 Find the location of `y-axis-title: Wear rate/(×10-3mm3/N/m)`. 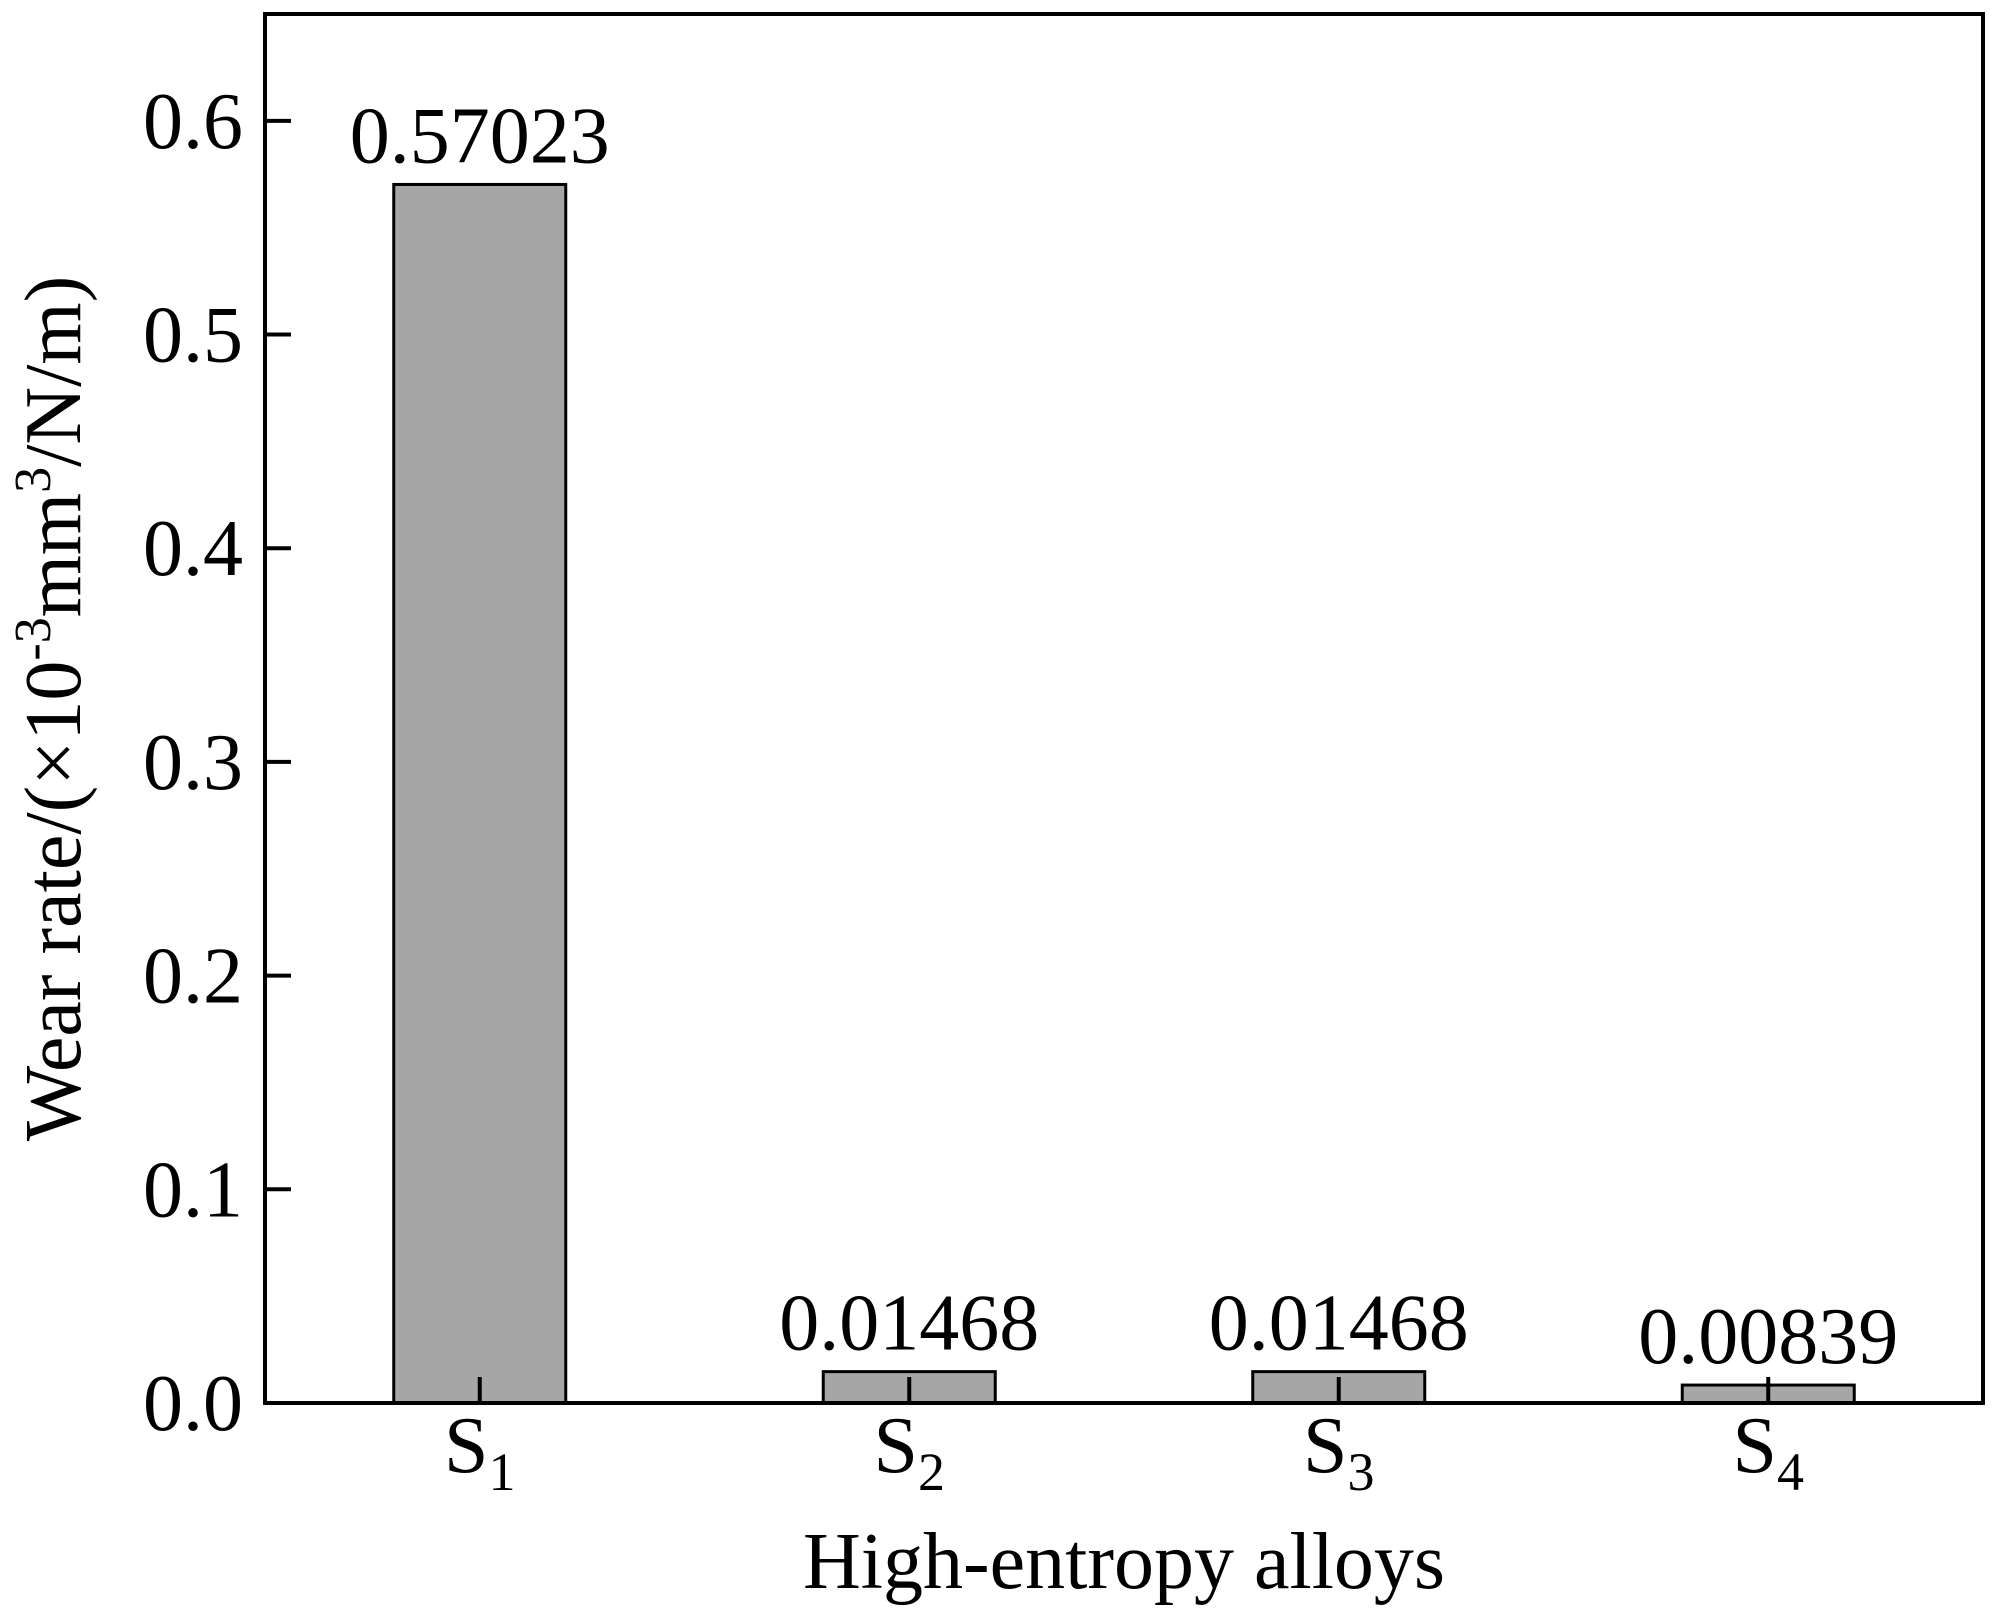

y-axis-title: Wear rate/(×10-3mm3/N/m) is located at coordinates (51, 709).